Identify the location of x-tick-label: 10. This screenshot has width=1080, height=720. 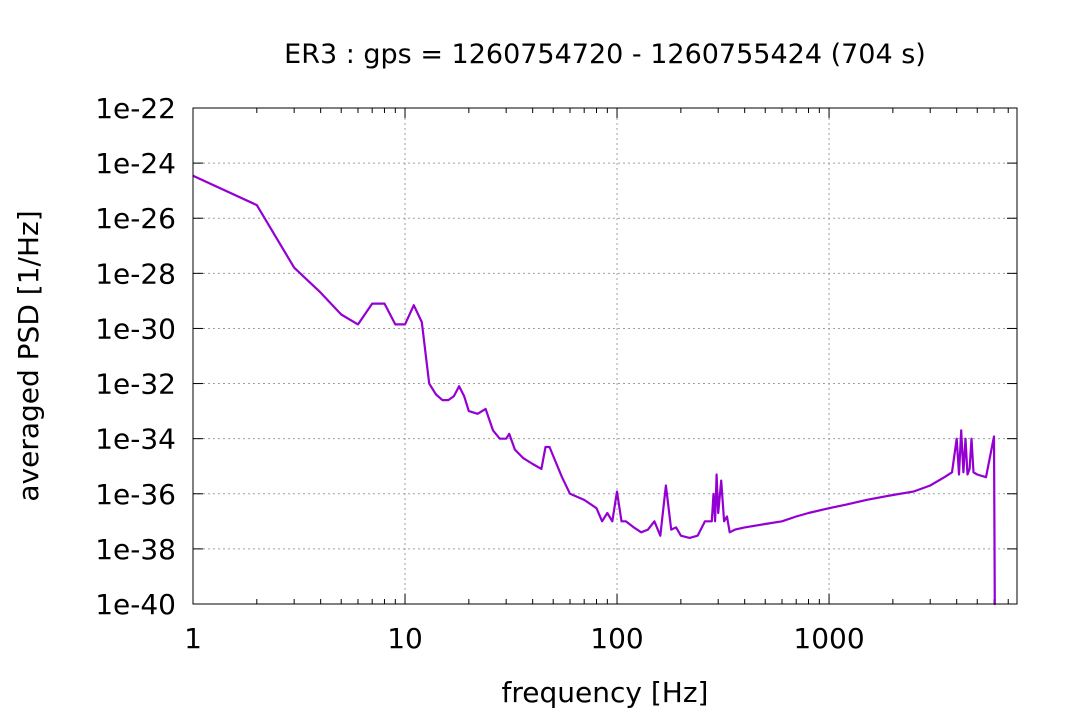
(405, 638).